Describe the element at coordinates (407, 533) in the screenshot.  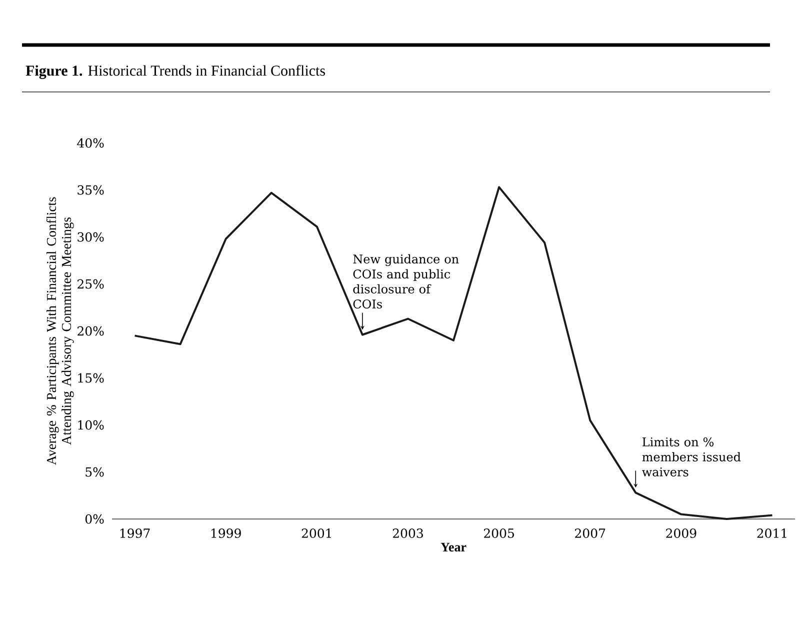
I see `x-tick-label: 2003` at that location.